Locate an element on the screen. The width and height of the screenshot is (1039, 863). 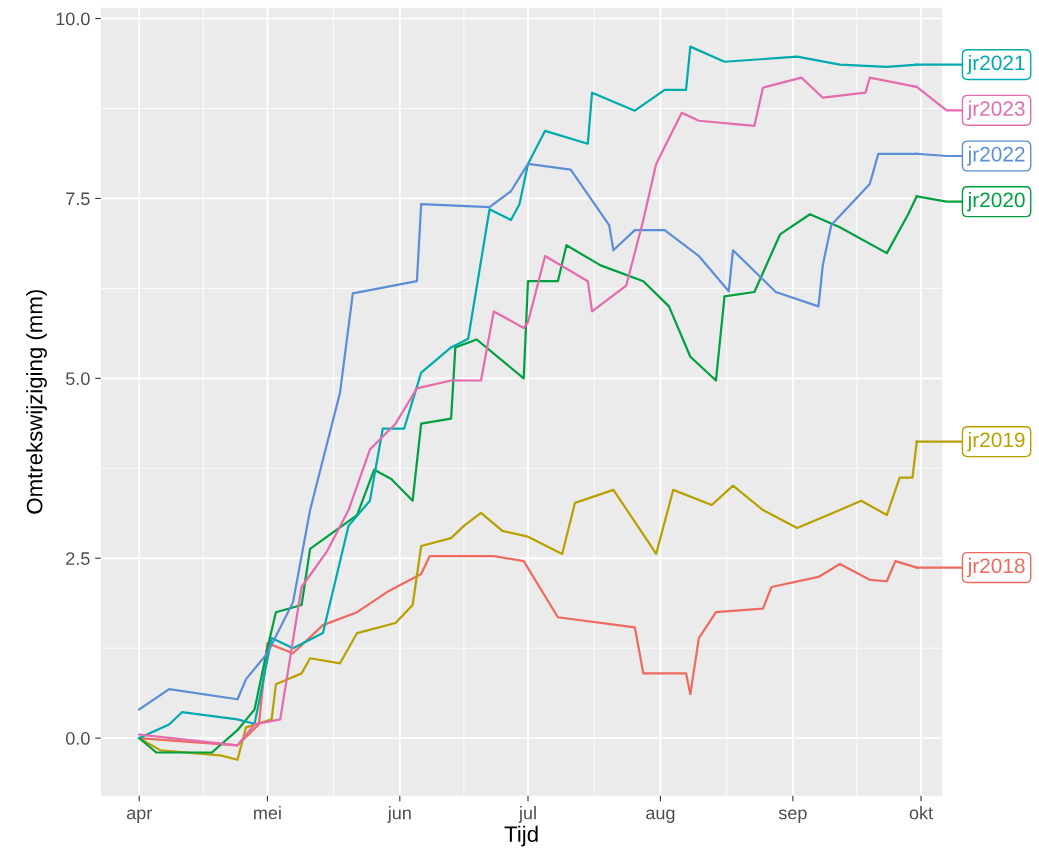
x-tick-label: apr is located at coordinates (139, 816).